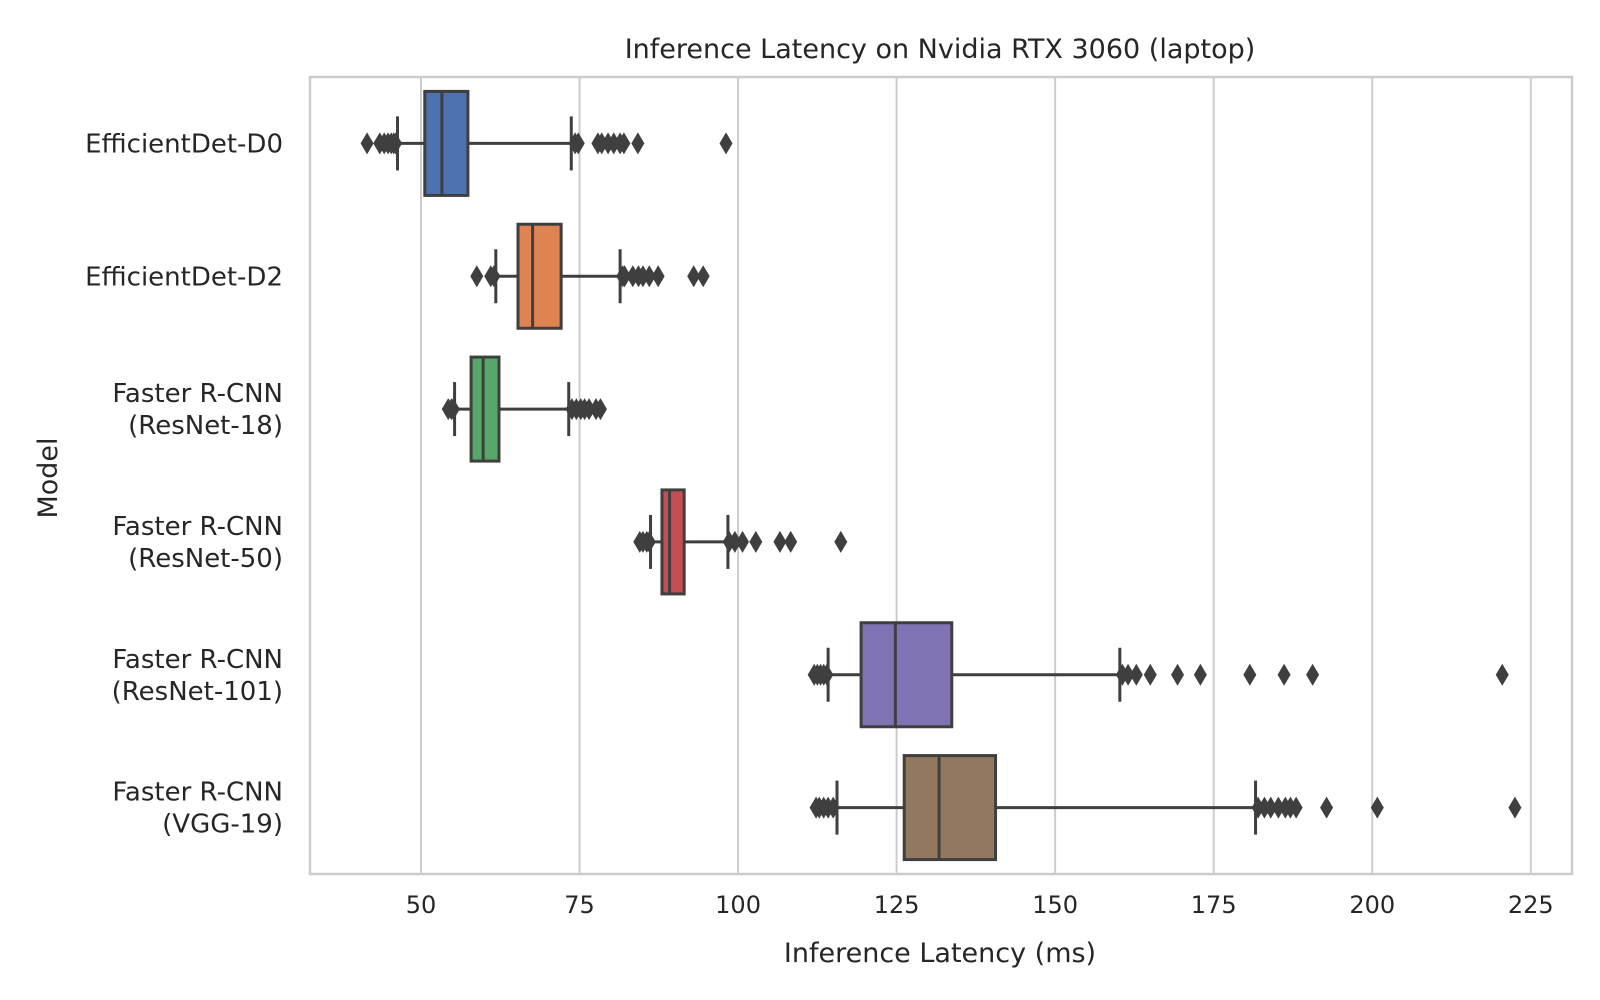 This screenshot has width=1600, height=1000. Describe the element at coordinates (421, 905) in the screenshot. I see `x-tick-label: 50` at that location.